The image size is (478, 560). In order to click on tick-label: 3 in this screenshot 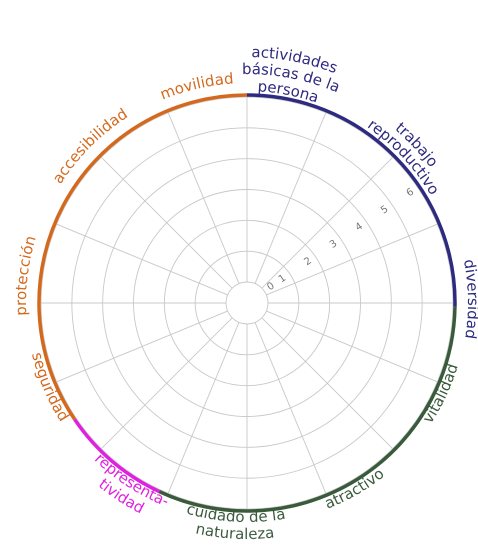, I will do `click(333, 244)`.